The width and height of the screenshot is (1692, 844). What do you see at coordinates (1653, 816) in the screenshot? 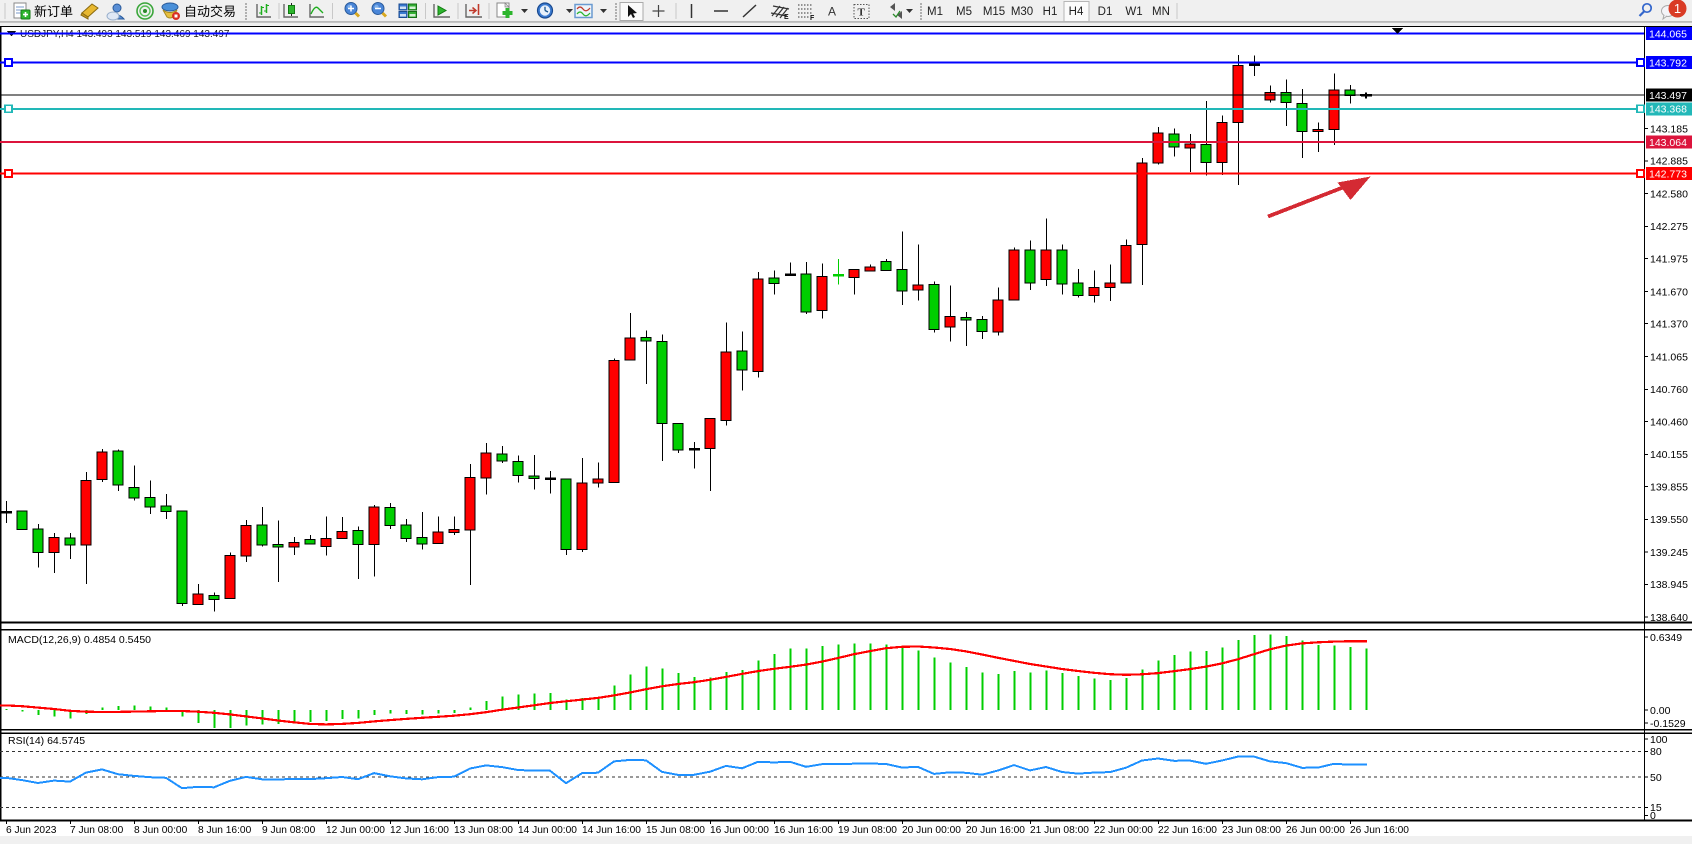
I see `svg-text: 0` at bounding box center [1653, 816].